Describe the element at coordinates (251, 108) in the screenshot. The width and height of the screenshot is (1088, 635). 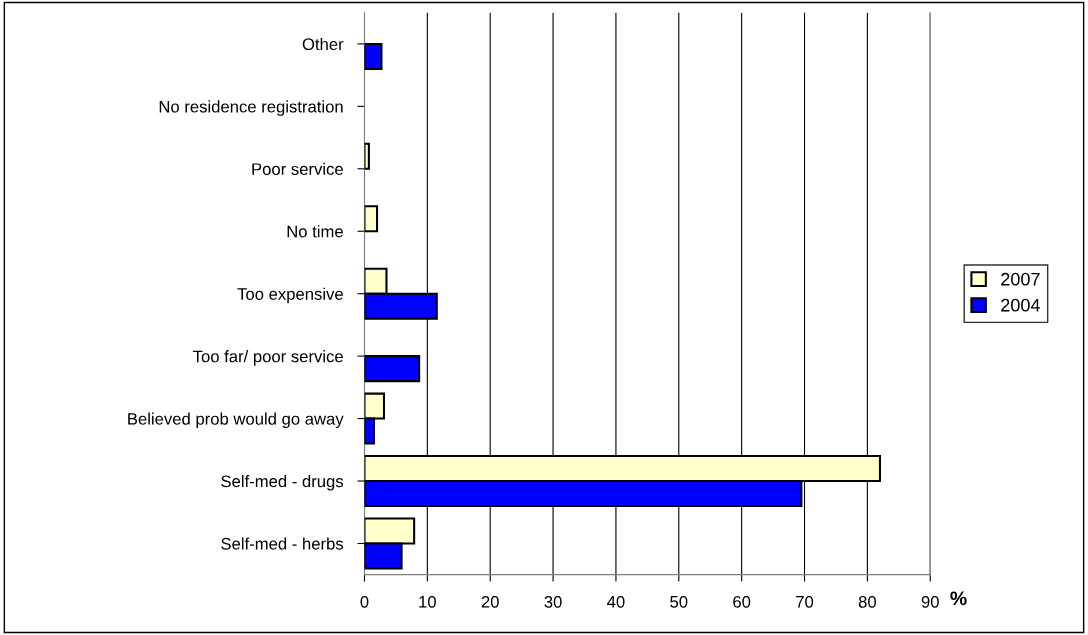
I see `y-tick-label: No residence registration` at that location.